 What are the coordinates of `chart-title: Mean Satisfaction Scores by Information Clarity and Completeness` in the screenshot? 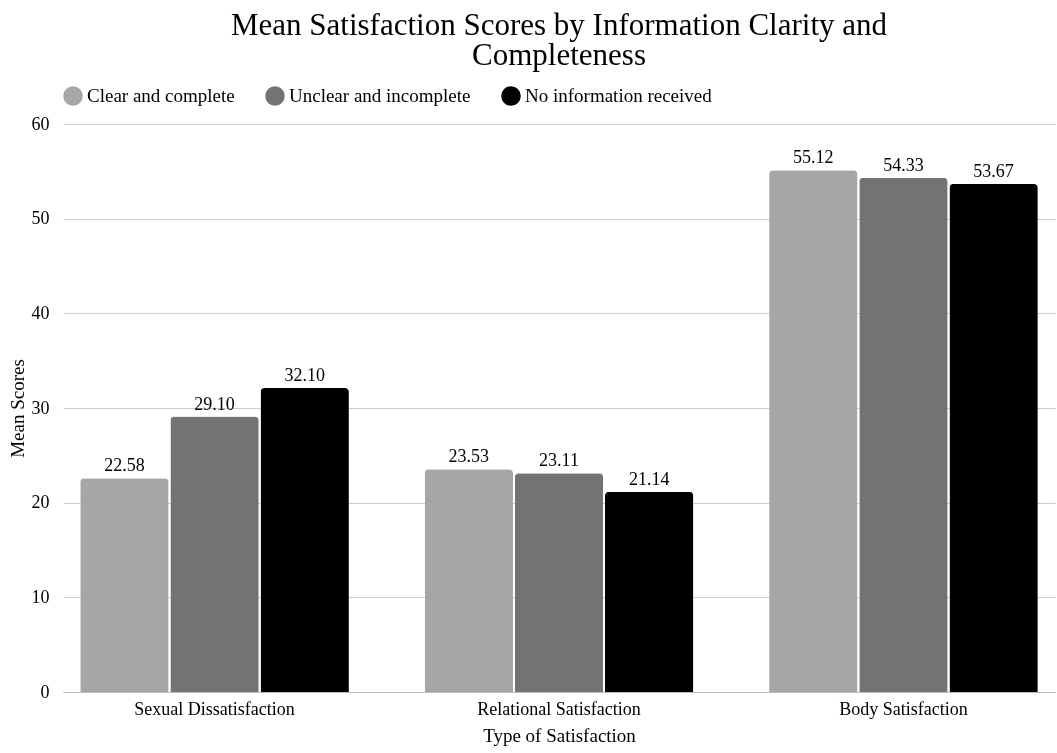 It's located at (559, 39).